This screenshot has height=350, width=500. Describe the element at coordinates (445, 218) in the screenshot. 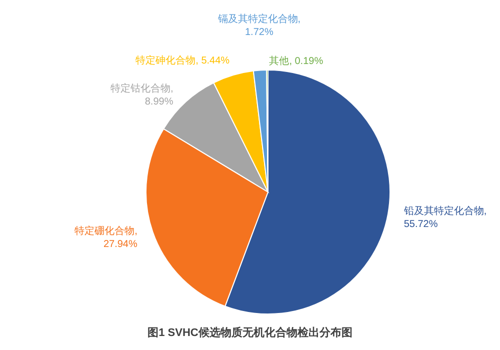

I see `slice-label: 铅及其特定化合物, 55.72%` at that location.